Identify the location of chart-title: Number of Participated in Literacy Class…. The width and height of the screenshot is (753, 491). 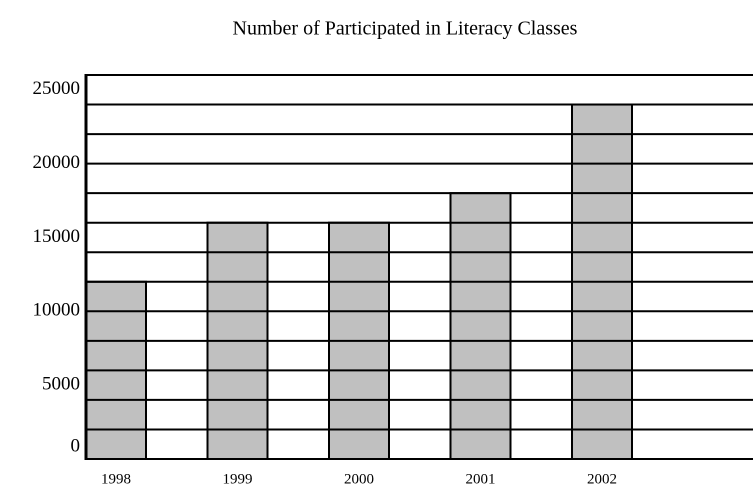
(405, 29).